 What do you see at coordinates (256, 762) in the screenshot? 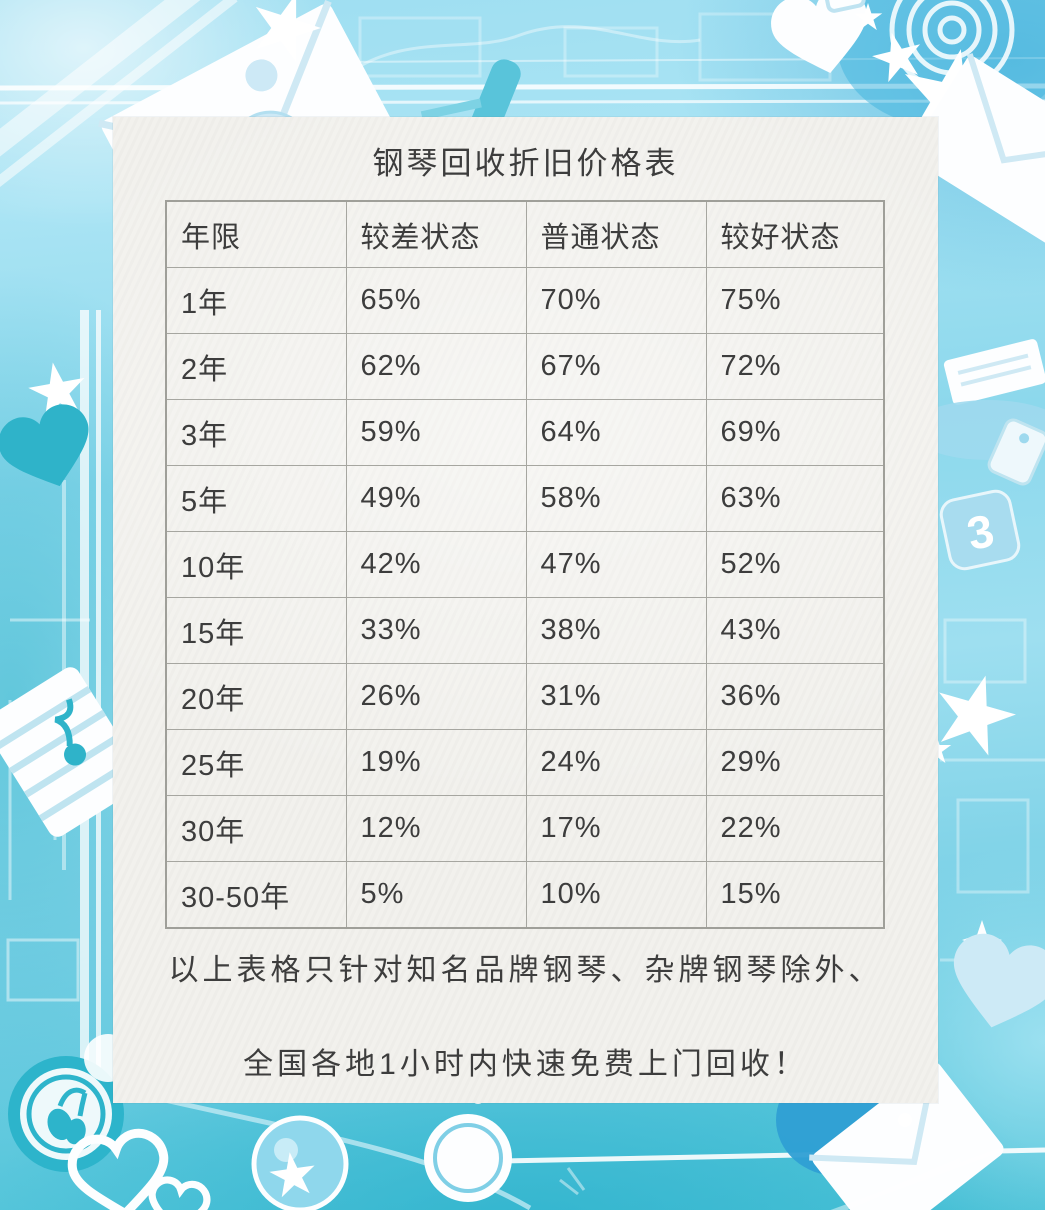
I see `cell-years: 25年` at bounding box center [256, 762].